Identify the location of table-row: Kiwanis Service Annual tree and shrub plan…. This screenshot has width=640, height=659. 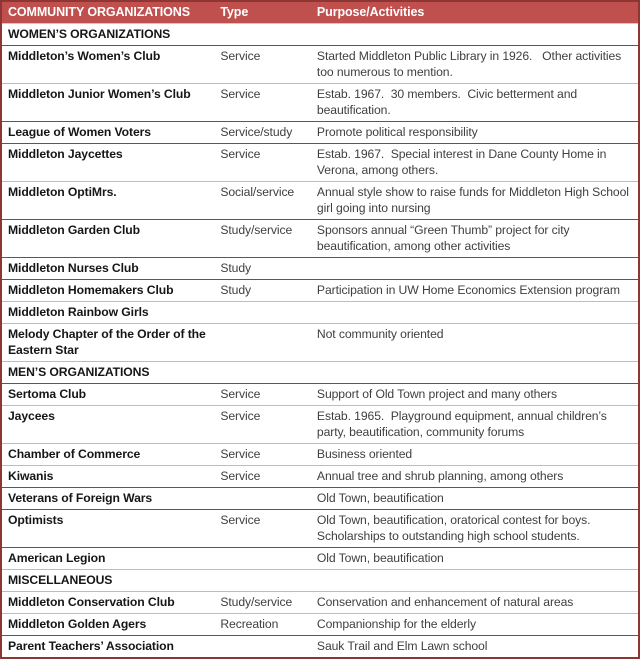
(320, 476).